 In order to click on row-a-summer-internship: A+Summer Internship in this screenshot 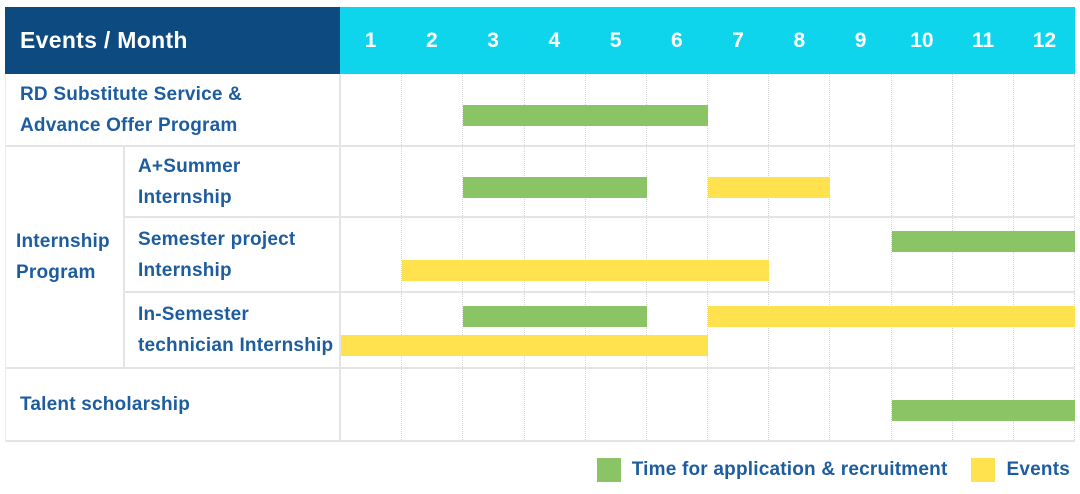, I will do `click(600, 182)`.